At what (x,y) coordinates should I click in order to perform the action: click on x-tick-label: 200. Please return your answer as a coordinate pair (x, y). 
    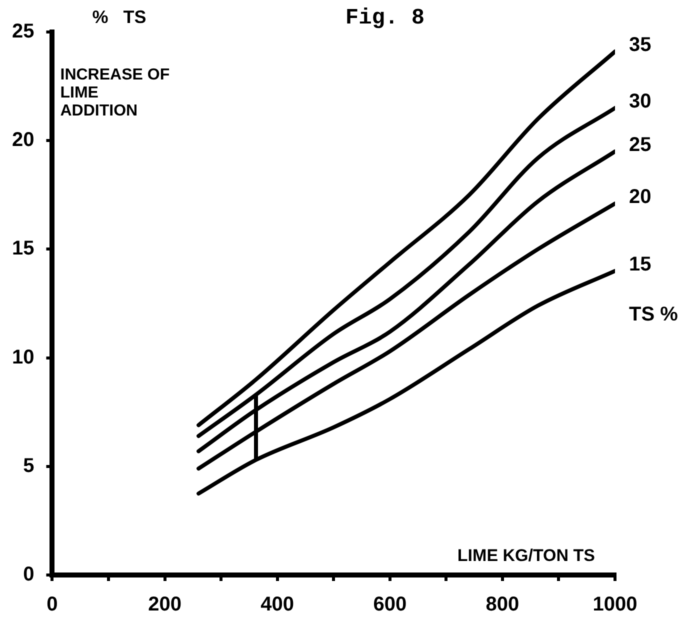
    Looking at the image, I should click on (165, 605).